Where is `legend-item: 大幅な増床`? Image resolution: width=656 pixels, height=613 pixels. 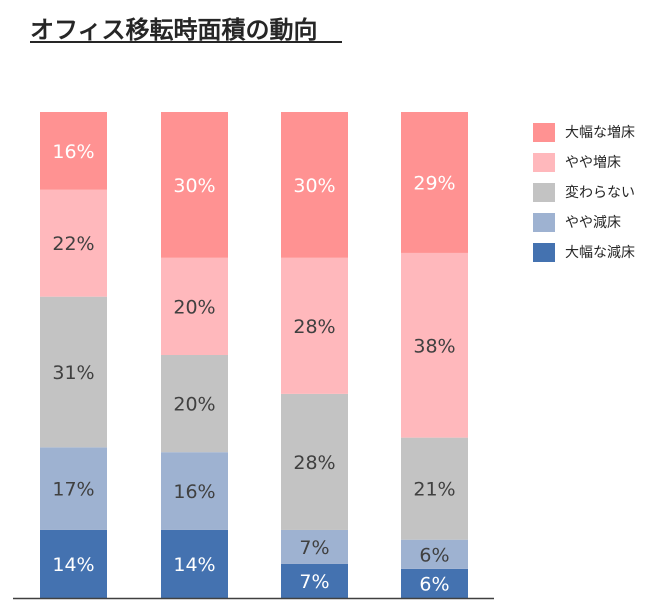 legend-item: 大幅な増床 is located at coordinates (584, 132).